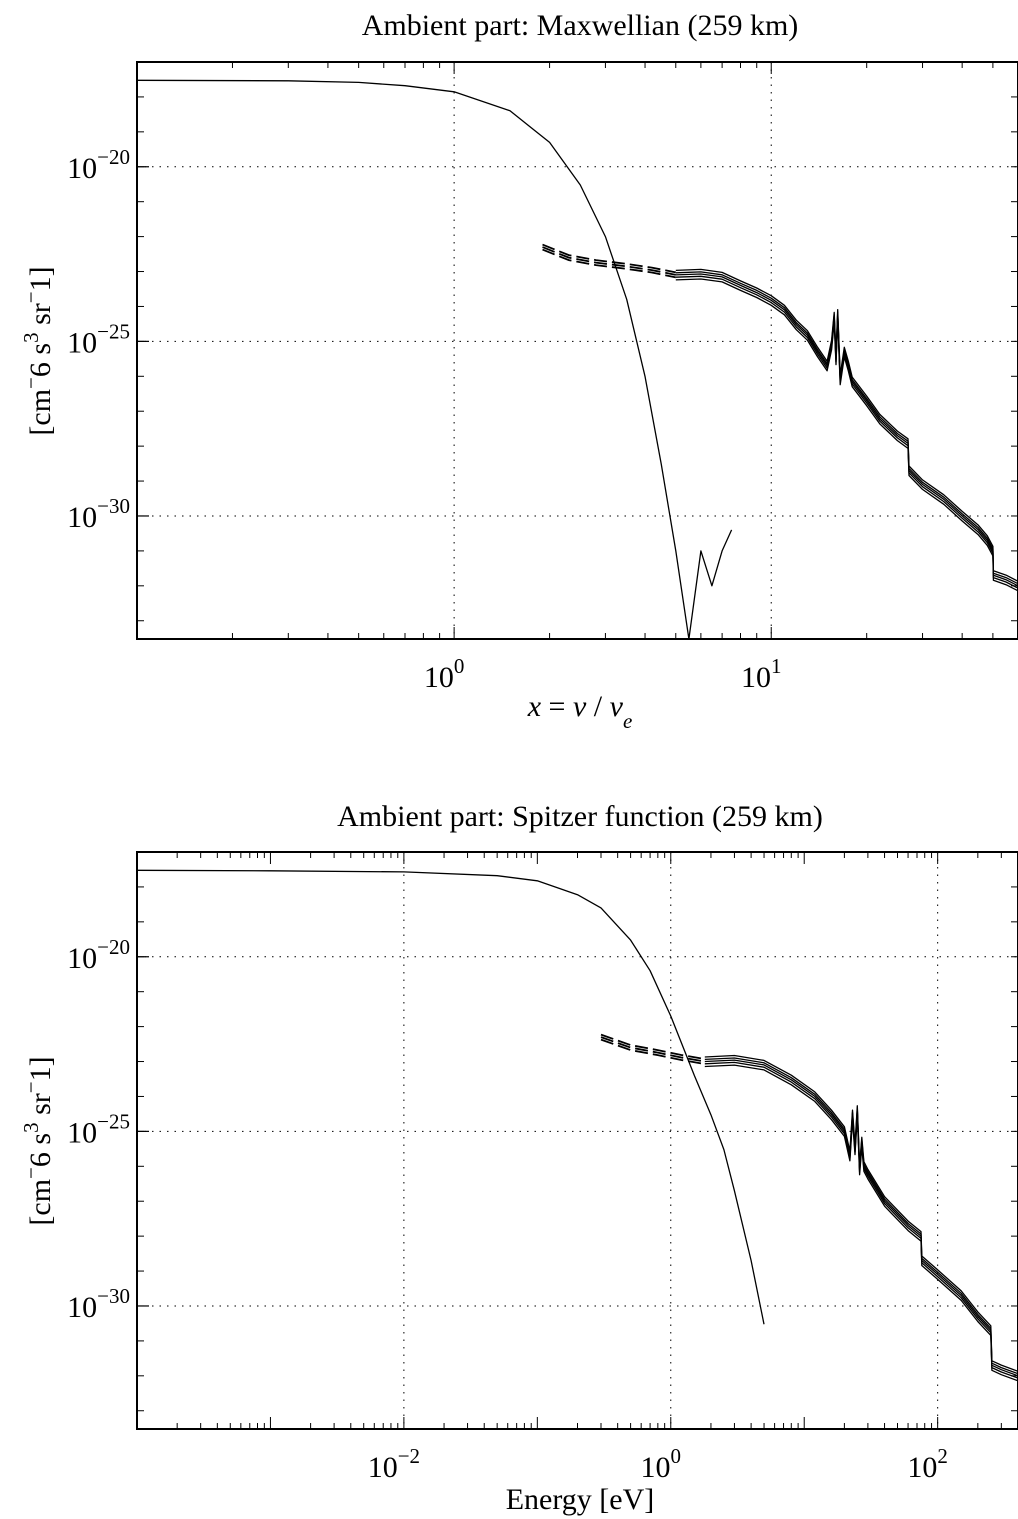  I want to click on x-axis-label: x = v / ve, so click(580, 711).